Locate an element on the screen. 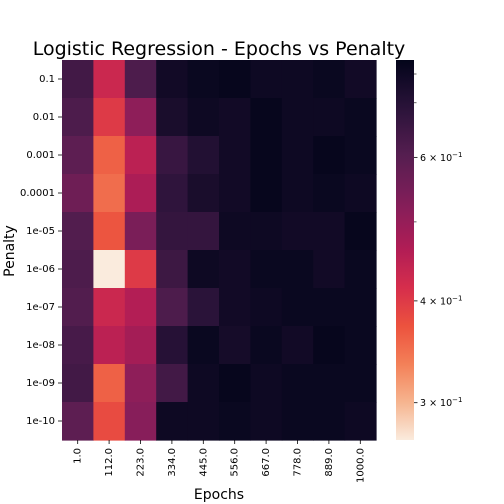 The height and width of the screenshot is (504, 504). y-tick-label: 0.01 is located at coordinates (44, 117).